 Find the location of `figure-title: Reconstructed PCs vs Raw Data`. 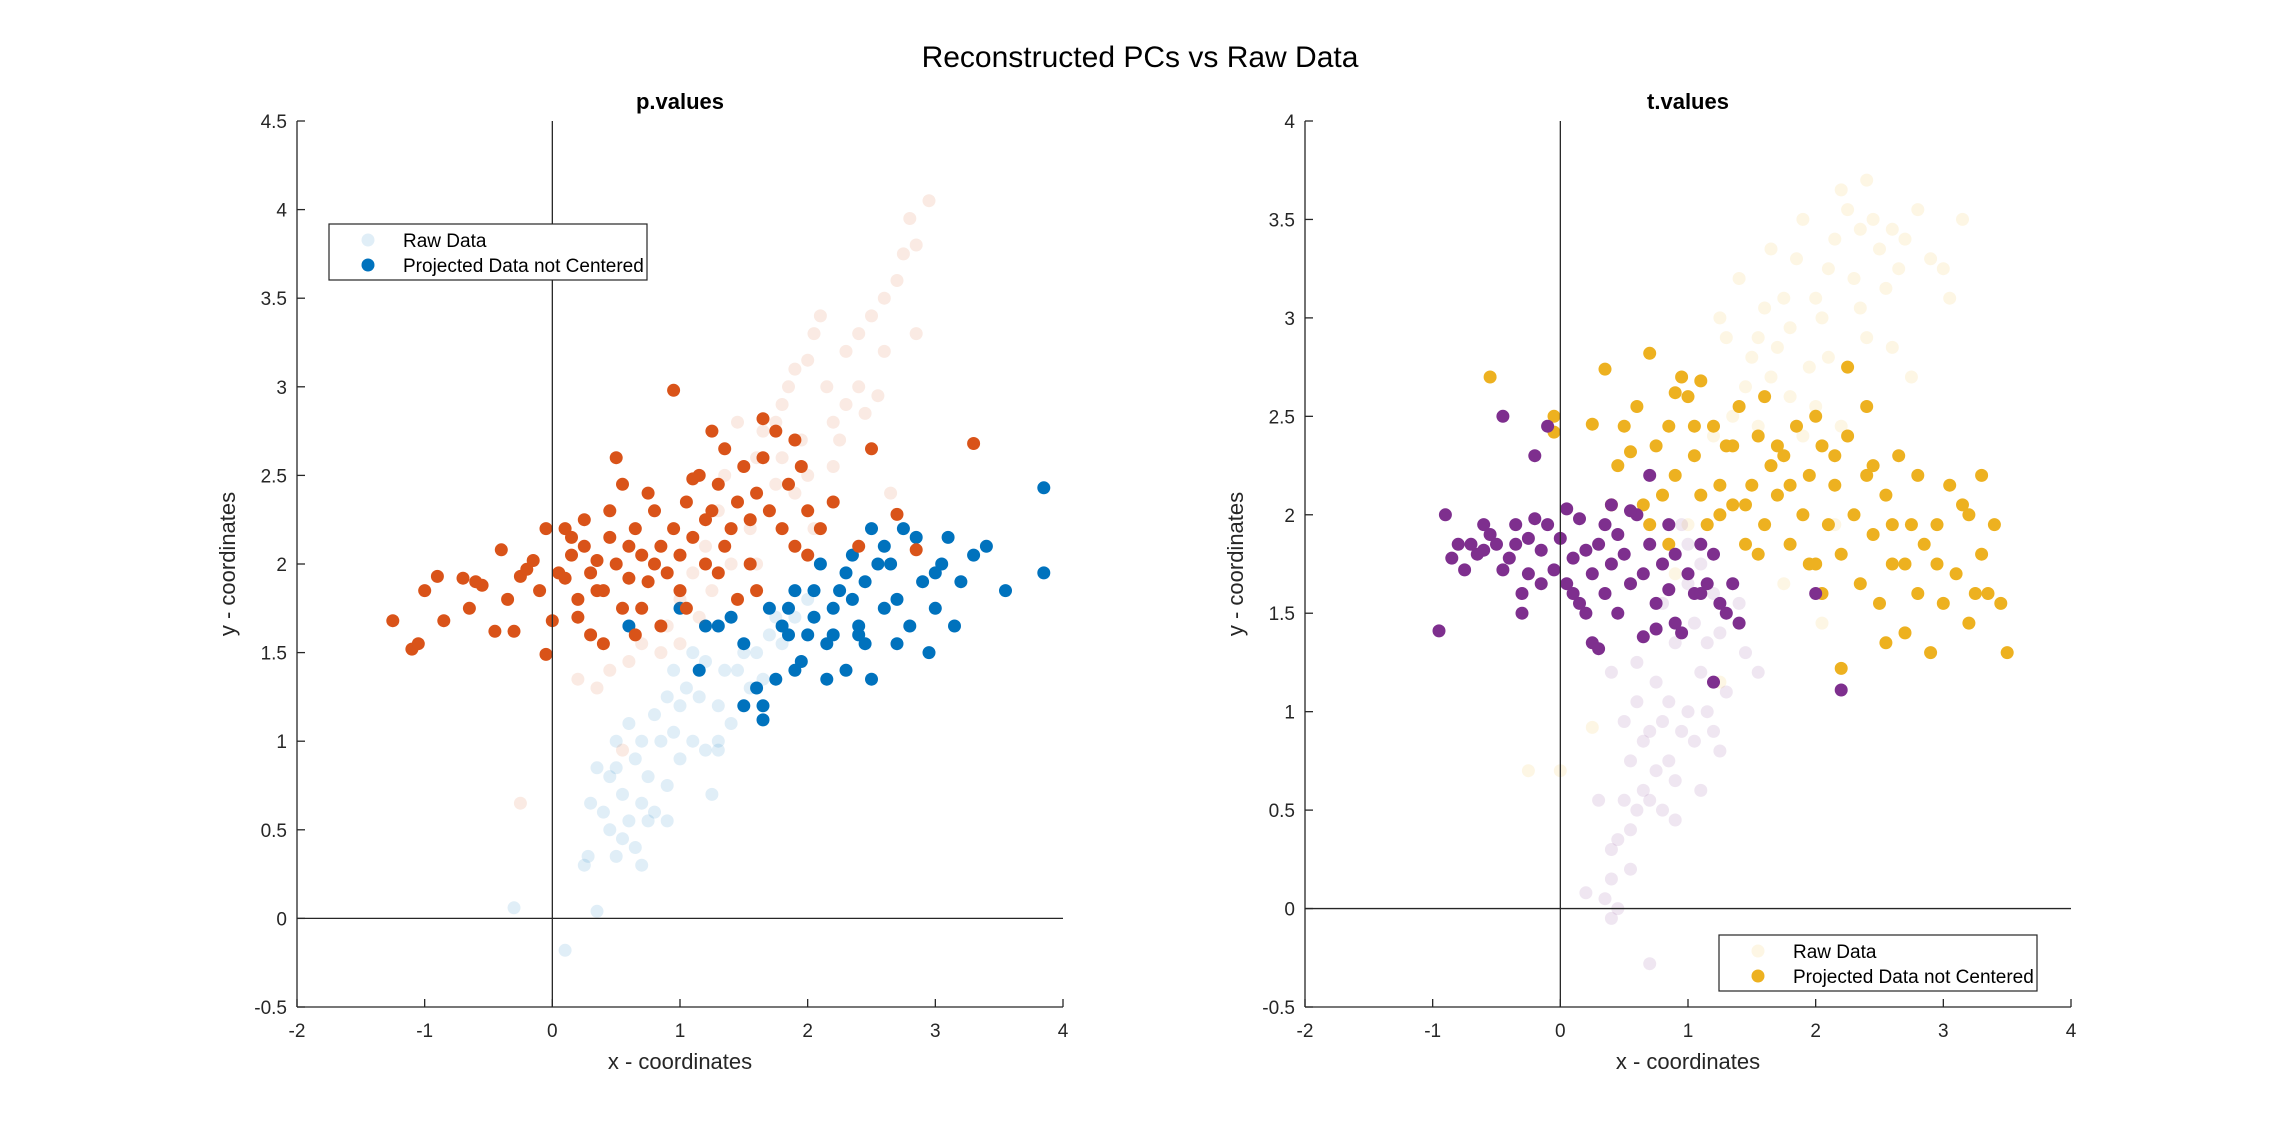

figure-title: Reconstructed PCs vs Raw Data is located at coordinates (1140, 57).